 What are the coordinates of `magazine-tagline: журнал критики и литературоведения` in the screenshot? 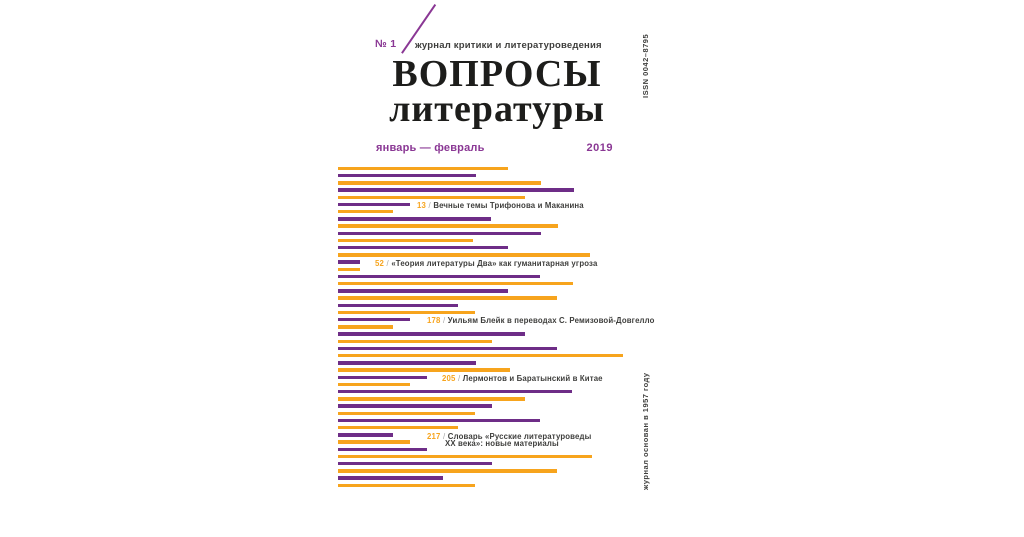 It's located at (508, 45).